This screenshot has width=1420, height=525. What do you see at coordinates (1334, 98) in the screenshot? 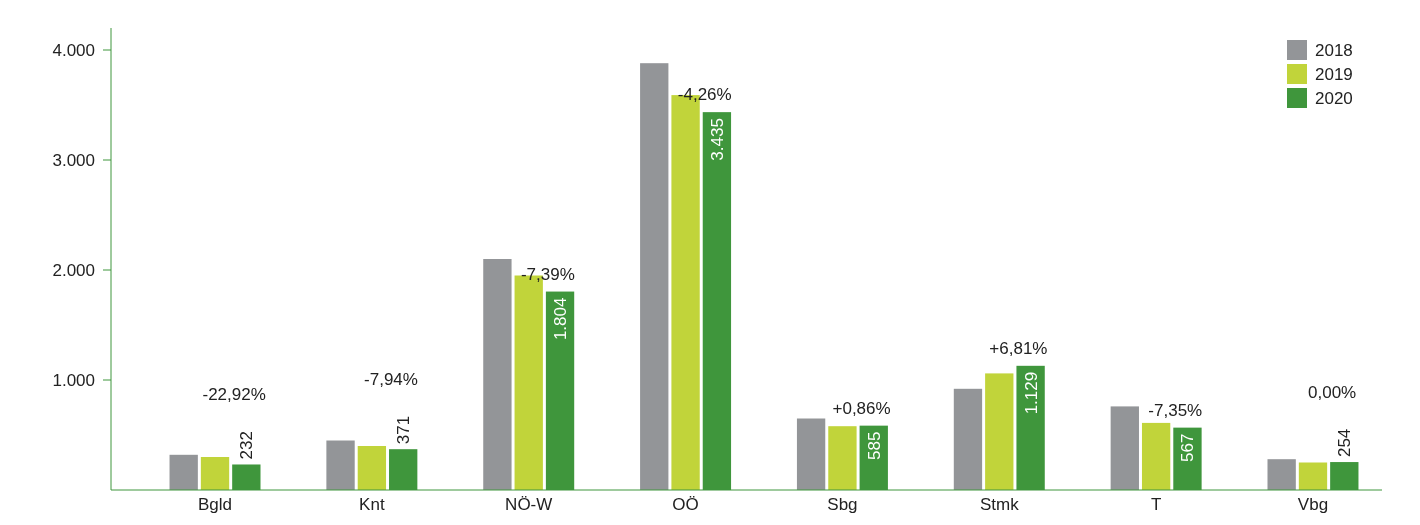
I see `legend-label: 2020` at bounding box center [1334, 98].